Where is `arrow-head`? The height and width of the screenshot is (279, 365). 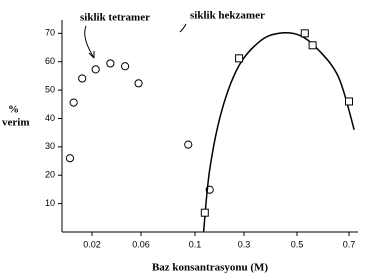
arrow-head is located at coordinates (91, 55).